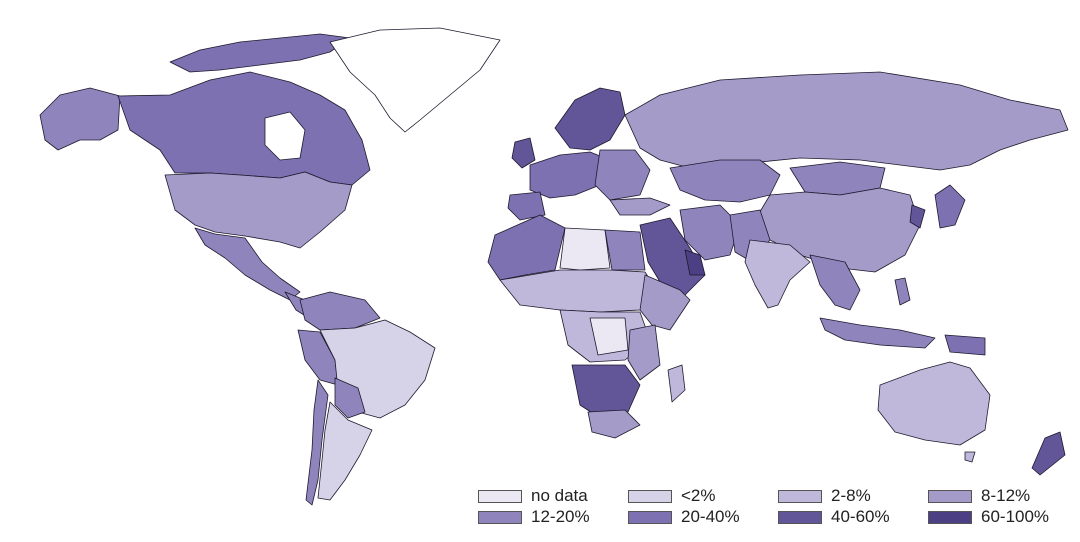 The height and width of the screenshot is (542, 1080). Describe the element at coordinates (698, 495) in the screenshot. I see `legend-label: <2%` at that location.